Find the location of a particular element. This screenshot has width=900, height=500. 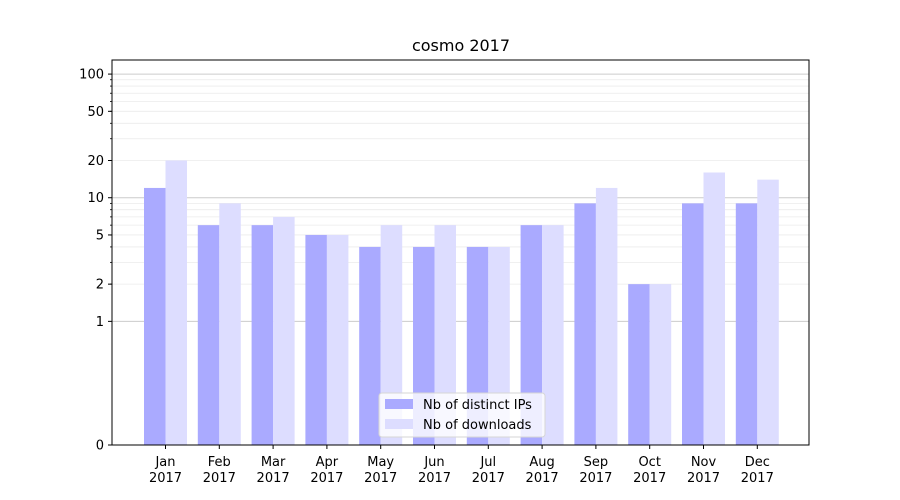

legend: Nb of distinct IPs Nb of downloads is located at coordinates (462, 415).